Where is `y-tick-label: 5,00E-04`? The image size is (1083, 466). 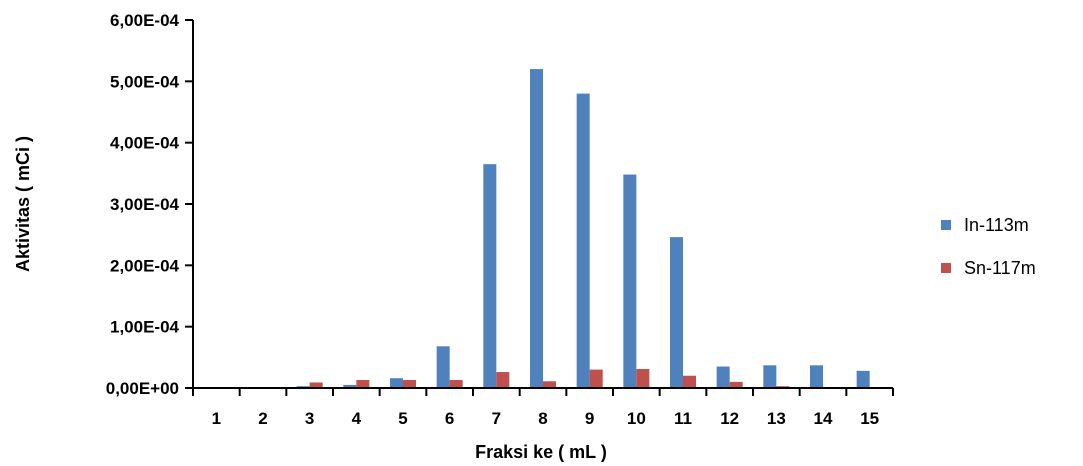 y-tick-label: 5,00E-04 is located at coordinates (145, 81).